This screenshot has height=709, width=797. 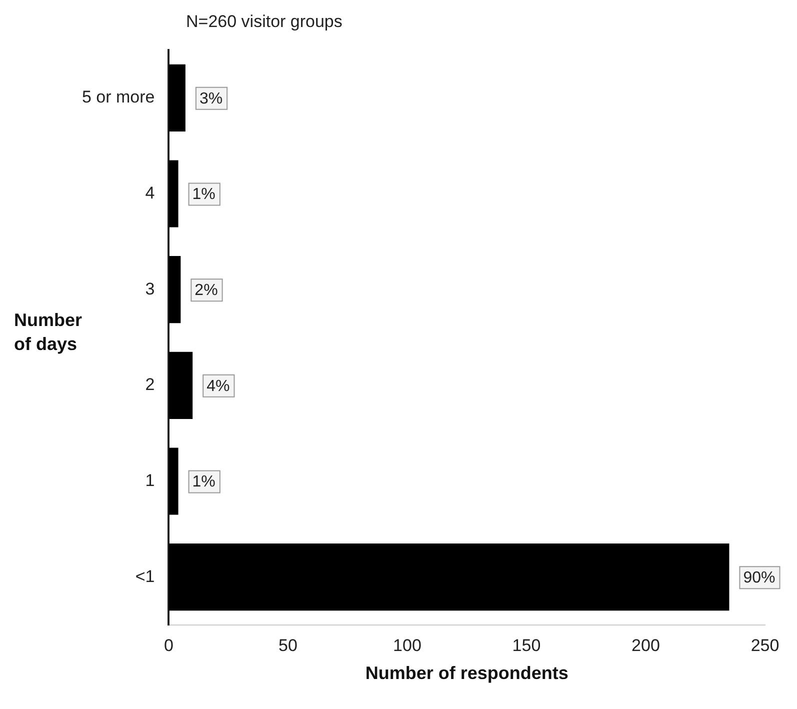 I want to click on x-tick-label: 50, so click(x=288, y=645).